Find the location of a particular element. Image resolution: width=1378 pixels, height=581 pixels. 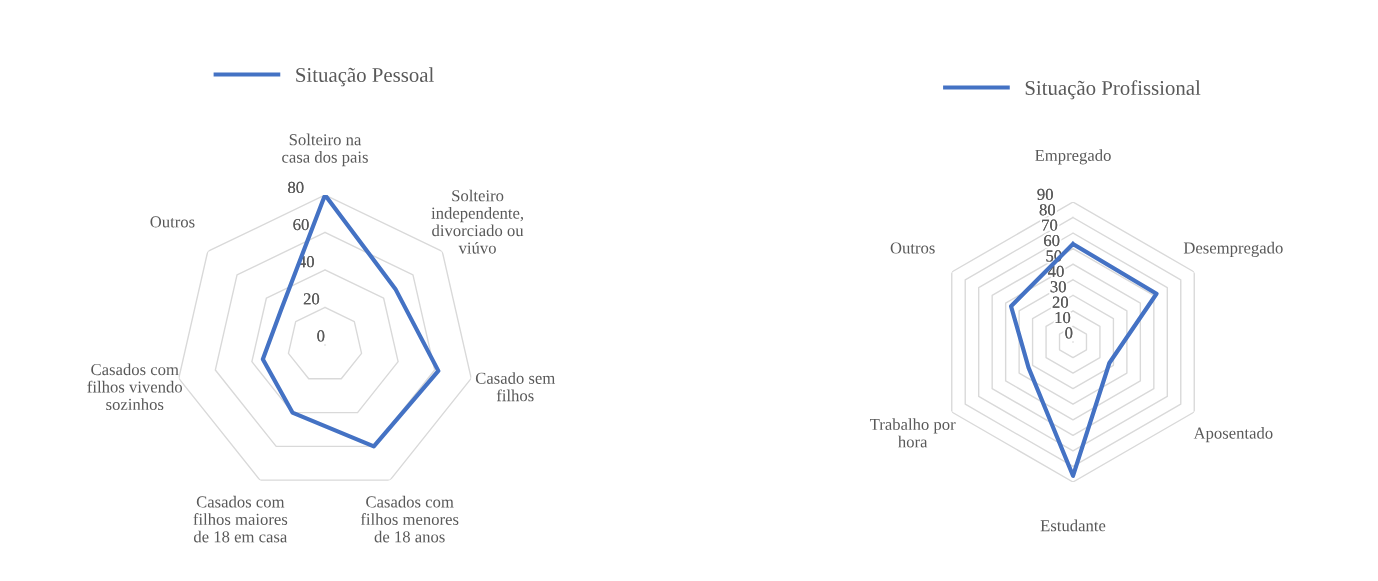

spoke-label: Casados com filhos menores de 18 anos is located at coordinates (409, 519).